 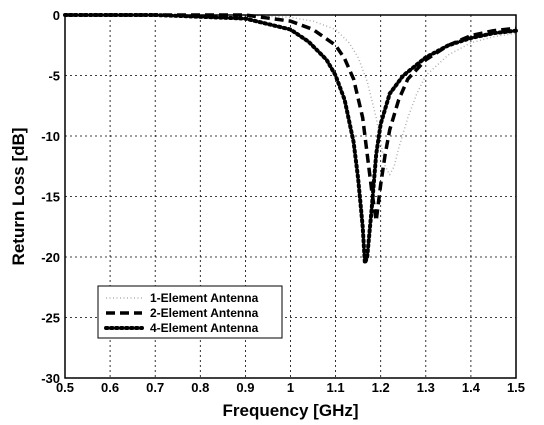 I want to click on y-axis-label: Return Loss [dB], so click(x=18, y=197).